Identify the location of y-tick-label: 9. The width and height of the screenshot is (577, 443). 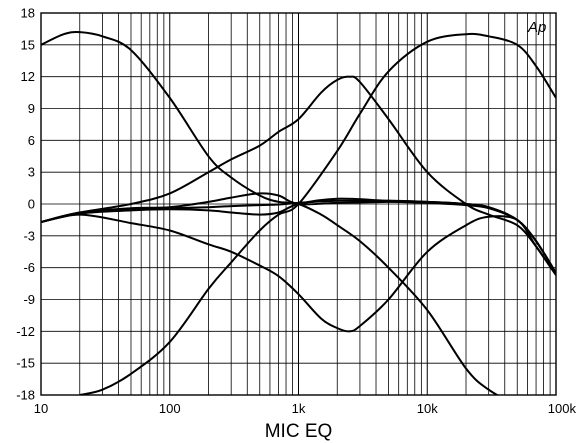
(31, 108).